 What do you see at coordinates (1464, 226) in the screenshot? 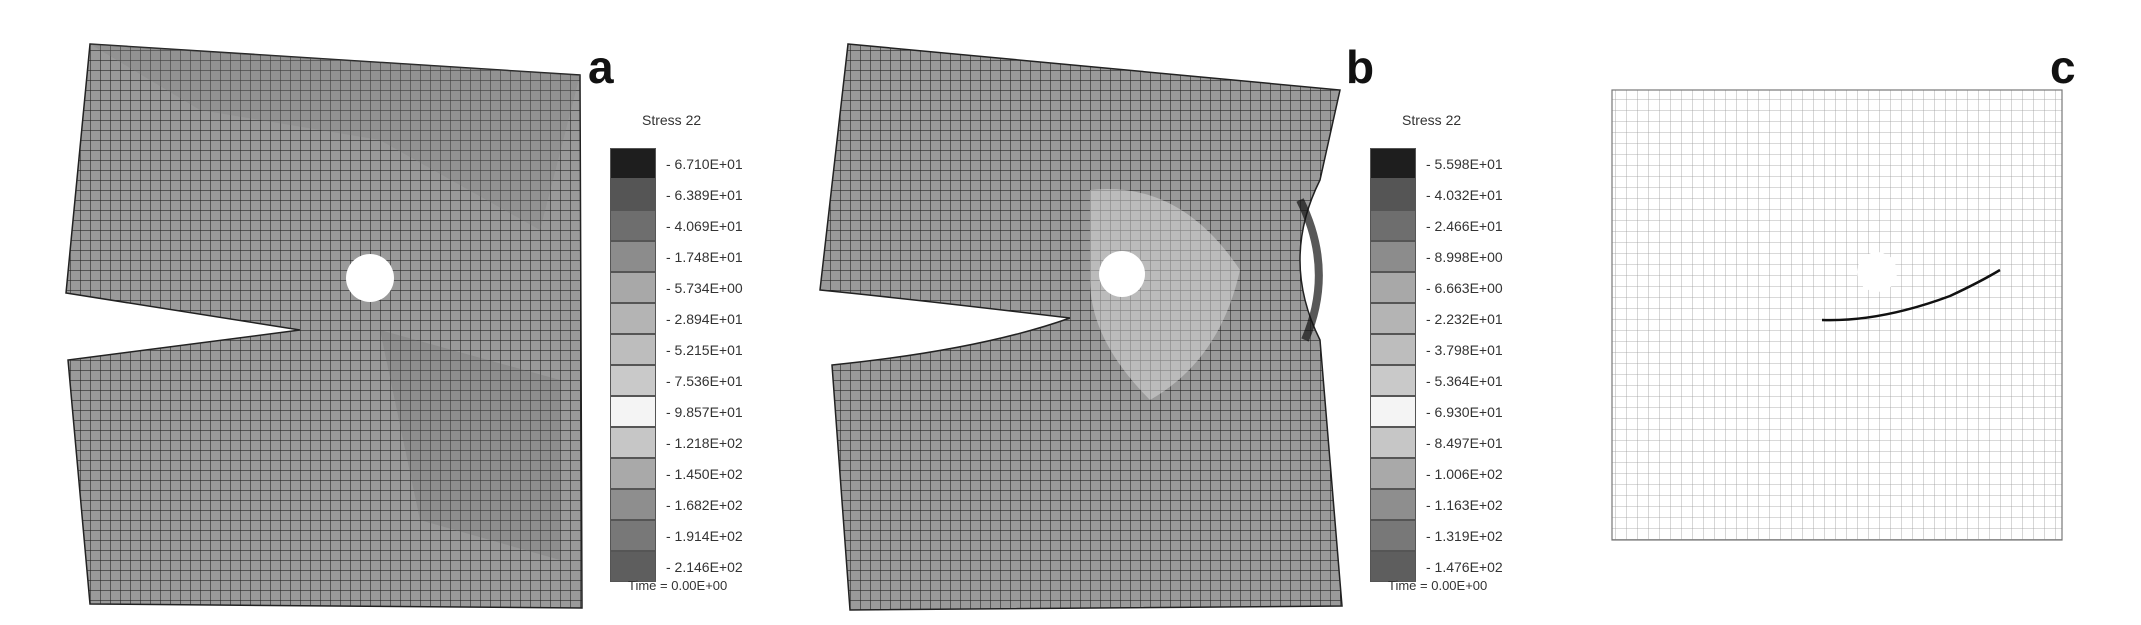
I see `legend-tick-label: - 2.466E+01` at bounding box center [1464, 226].